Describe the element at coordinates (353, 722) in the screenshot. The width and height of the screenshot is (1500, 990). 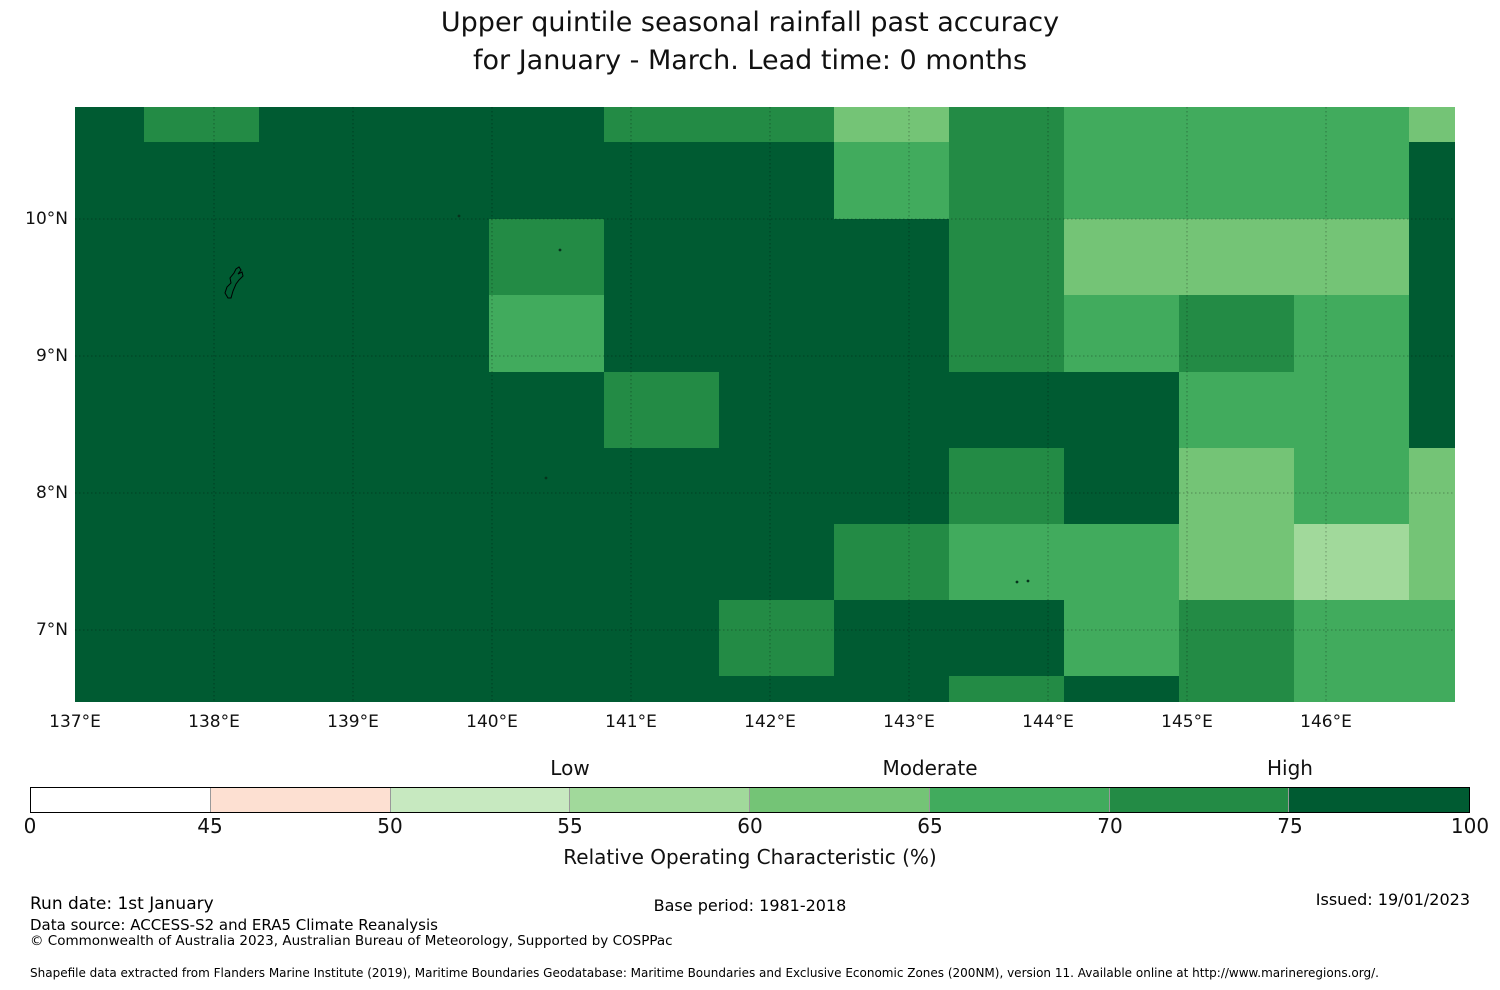
I see `lon-tick-label: 139°E` at that location.